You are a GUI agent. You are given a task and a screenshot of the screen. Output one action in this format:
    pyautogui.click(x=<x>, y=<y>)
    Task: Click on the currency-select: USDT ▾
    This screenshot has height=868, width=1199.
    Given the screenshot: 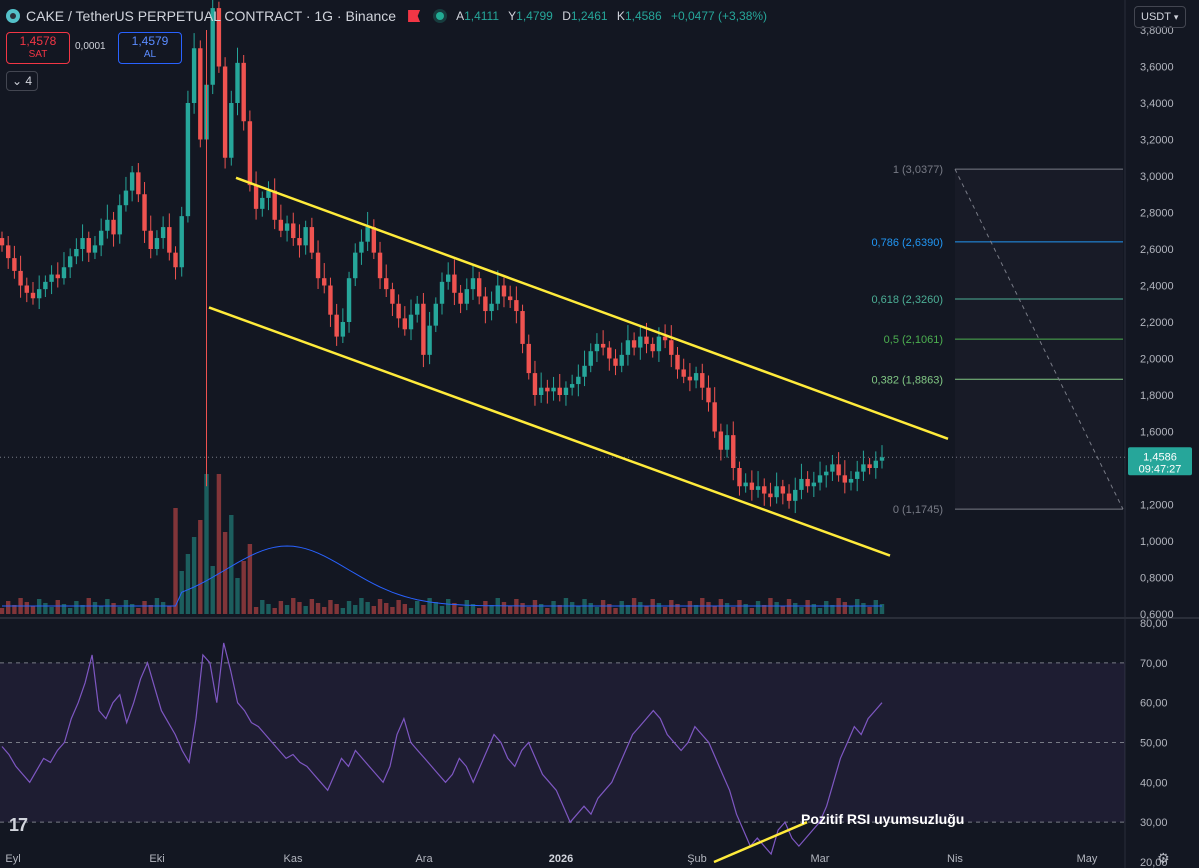 What is the action you would take?
    pyautogui.click(x=1160, y=17)
    